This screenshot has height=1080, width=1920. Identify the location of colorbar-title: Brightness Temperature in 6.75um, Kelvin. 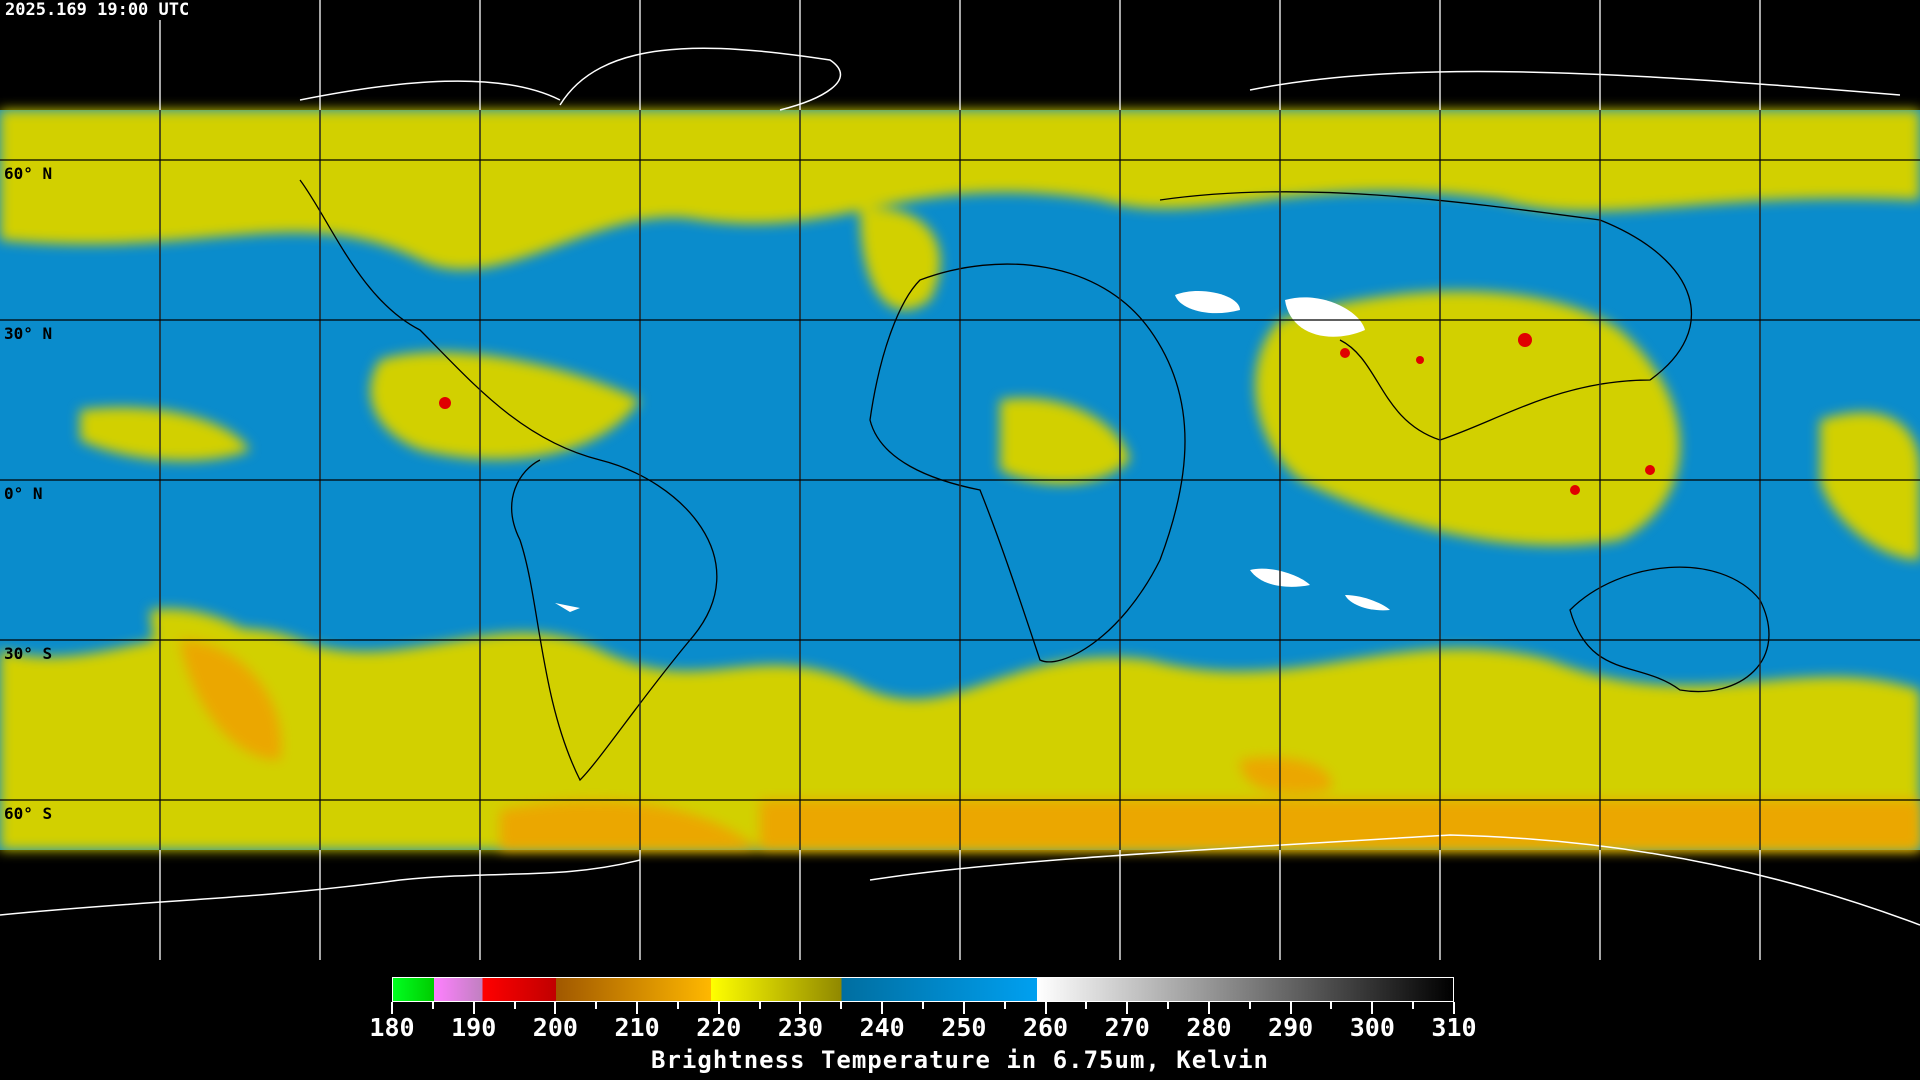
(960, 1060).